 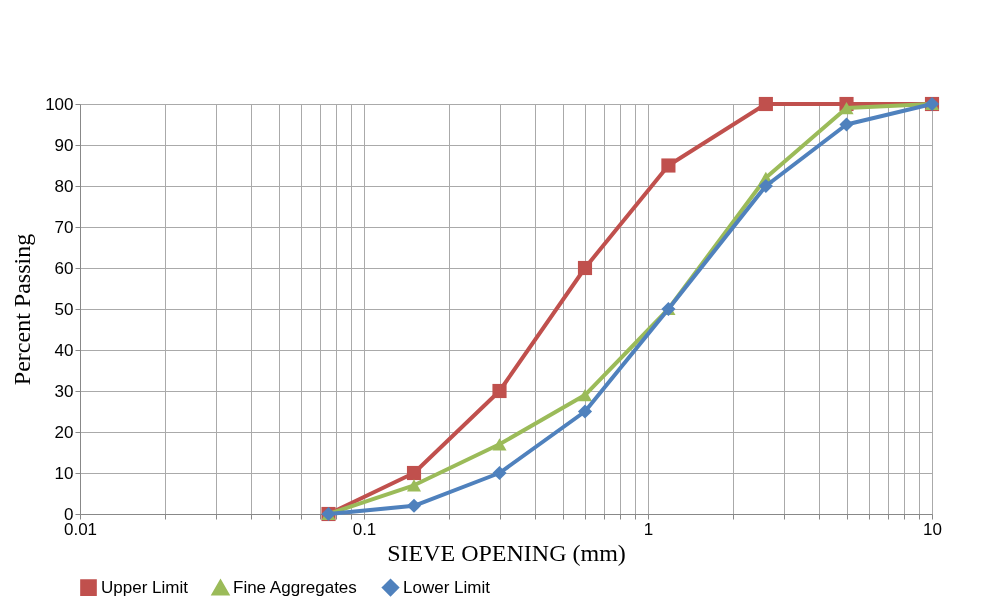 I want to click on y-tick-label: 30, so click(x=64, y=391).